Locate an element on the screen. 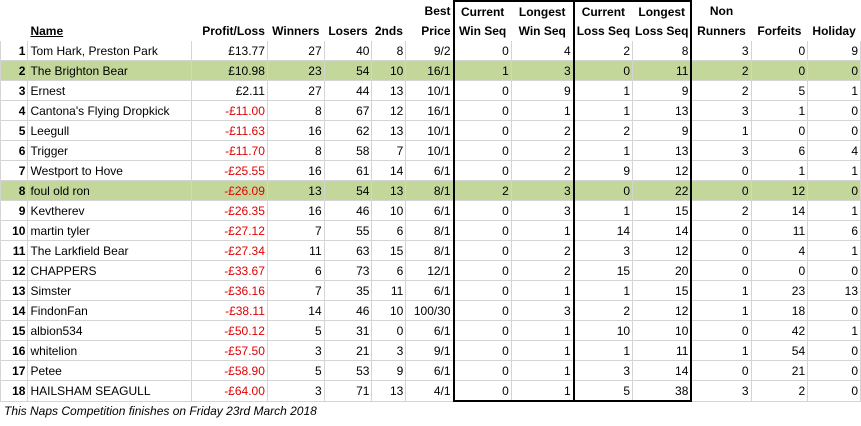 The width and height of the screenshot is (861, 426). cell-seconds: 9 is located at coordinates (389, 370).